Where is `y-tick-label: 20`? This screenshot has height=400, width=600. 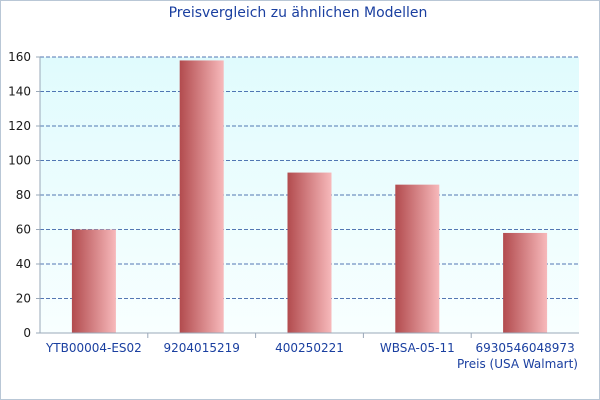
y-tick-label: 20 is located at coordinates (23, 299).